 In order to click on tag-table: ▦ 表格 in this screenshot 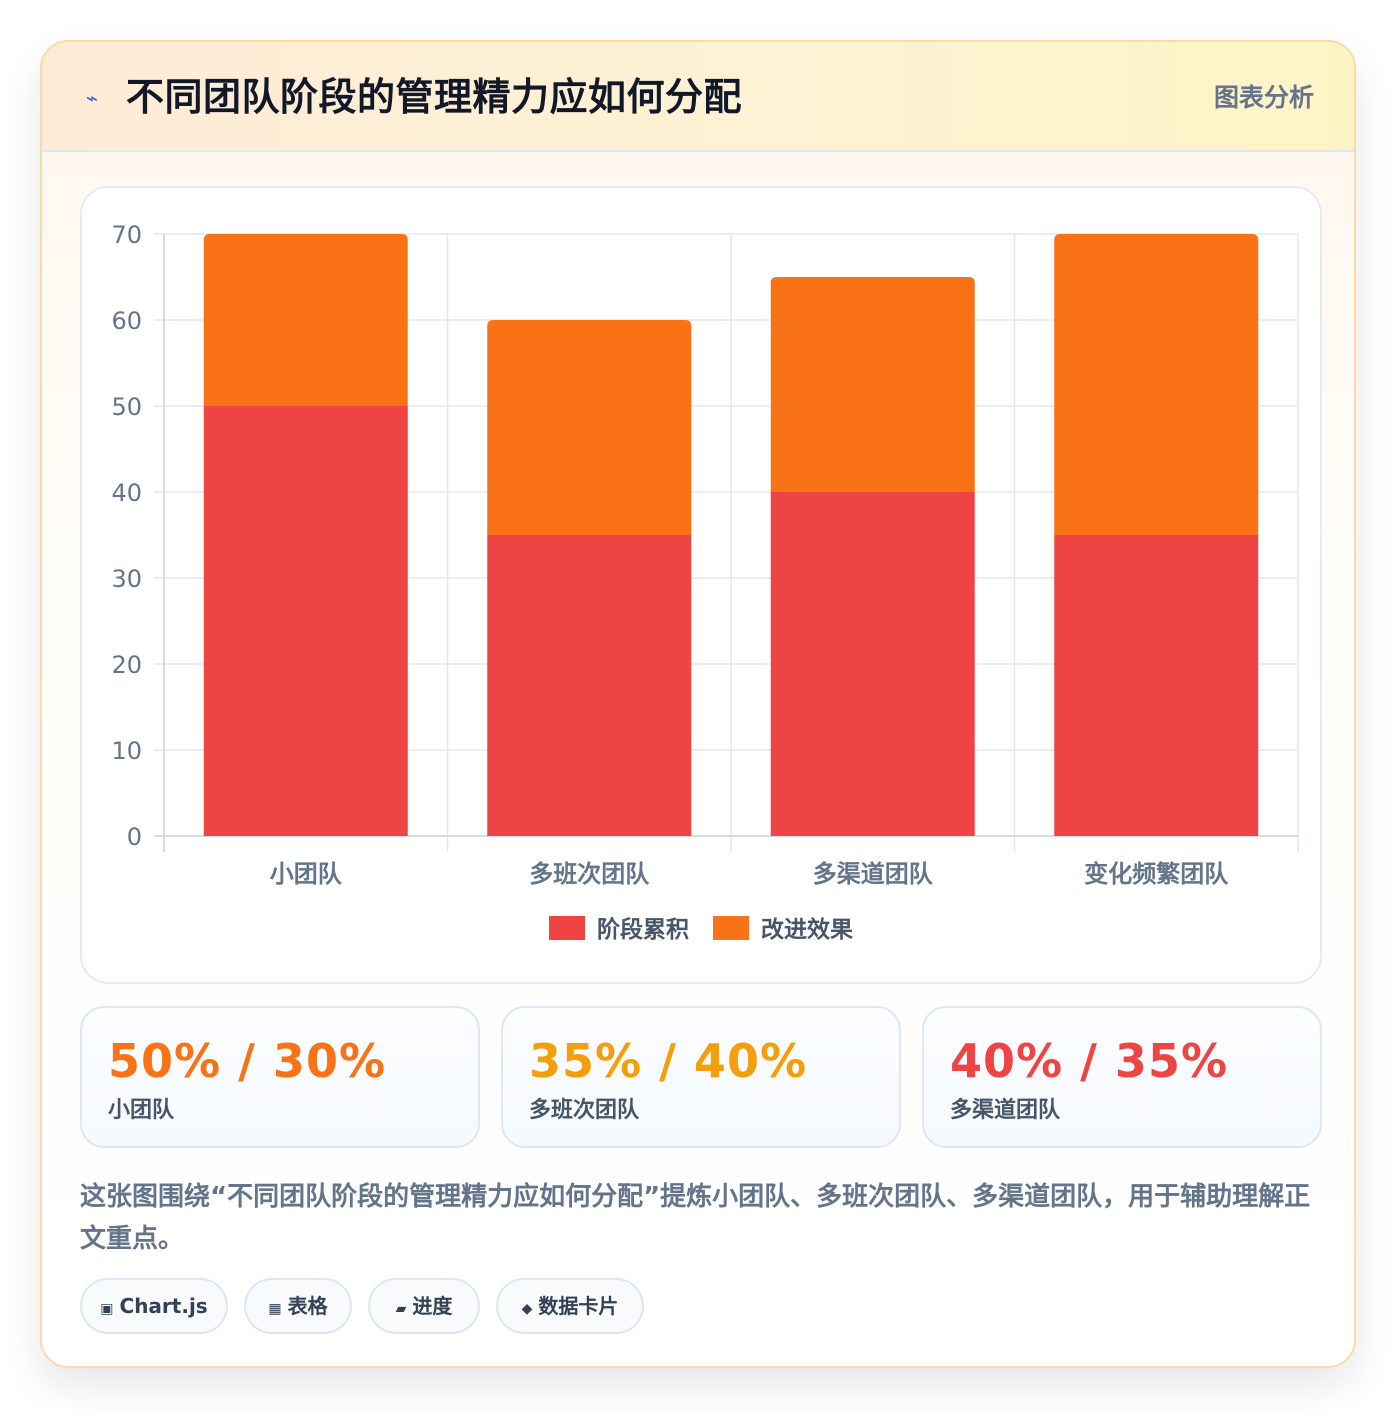, I will do `click(298, 1306)`.